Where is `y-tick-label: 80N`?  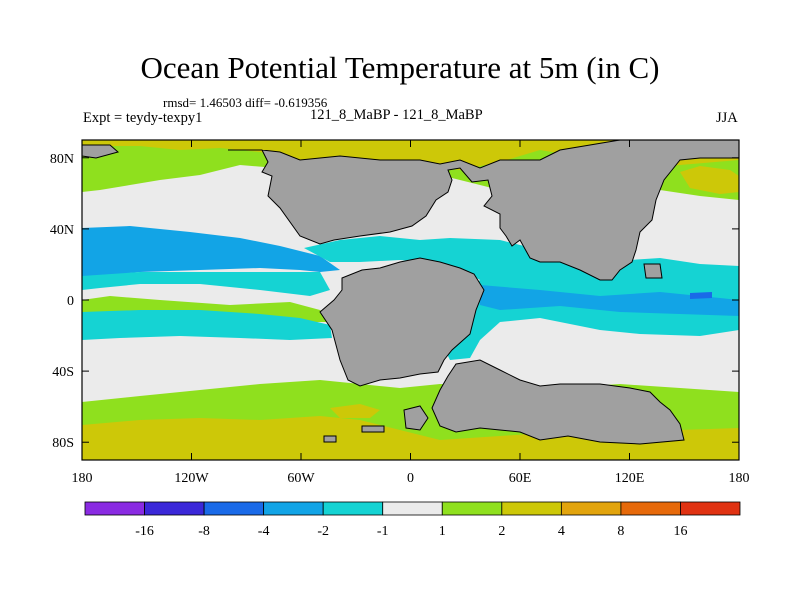
y-tick-label: 80N is located at coordinates (62, 159).